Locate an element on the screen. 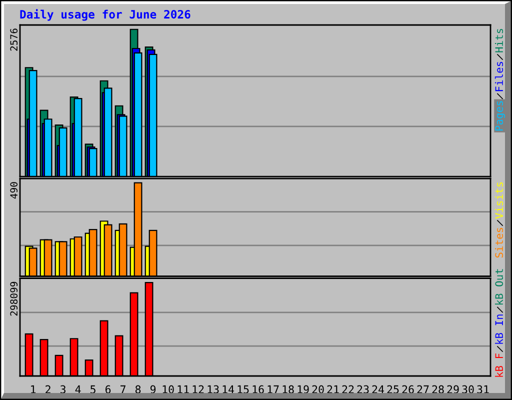  text: 298099 is located at coordinates (14, 299).